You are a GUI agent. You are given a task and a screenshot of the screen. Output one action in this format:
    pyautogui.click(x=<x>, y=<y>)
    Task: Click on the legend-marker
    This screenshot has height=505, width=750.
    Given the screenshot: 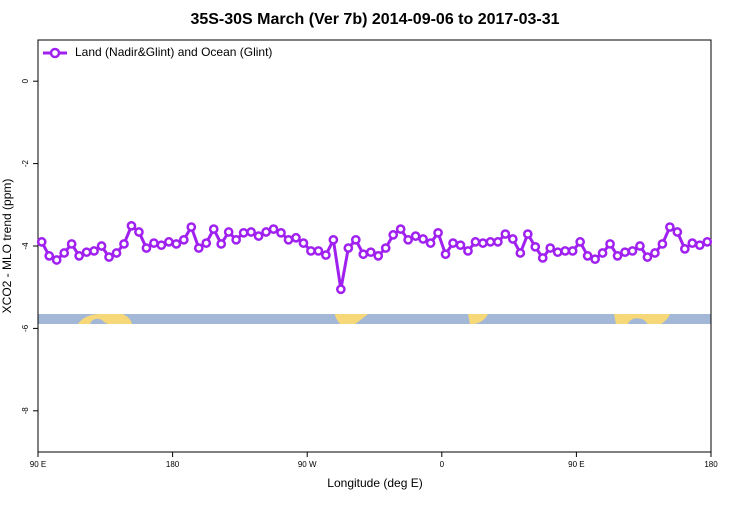 What is the action you would take?
    pyautogui.click(x=55, y=53)
    